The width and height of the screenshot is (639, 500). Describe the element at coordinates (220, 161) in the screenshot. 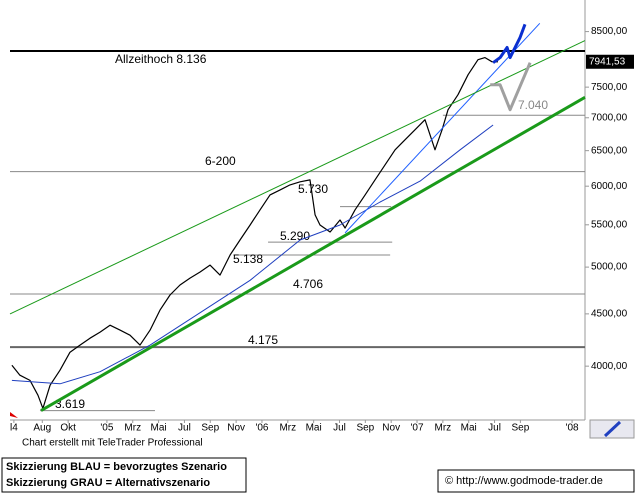

I see `level-label: 6-200` at that location.